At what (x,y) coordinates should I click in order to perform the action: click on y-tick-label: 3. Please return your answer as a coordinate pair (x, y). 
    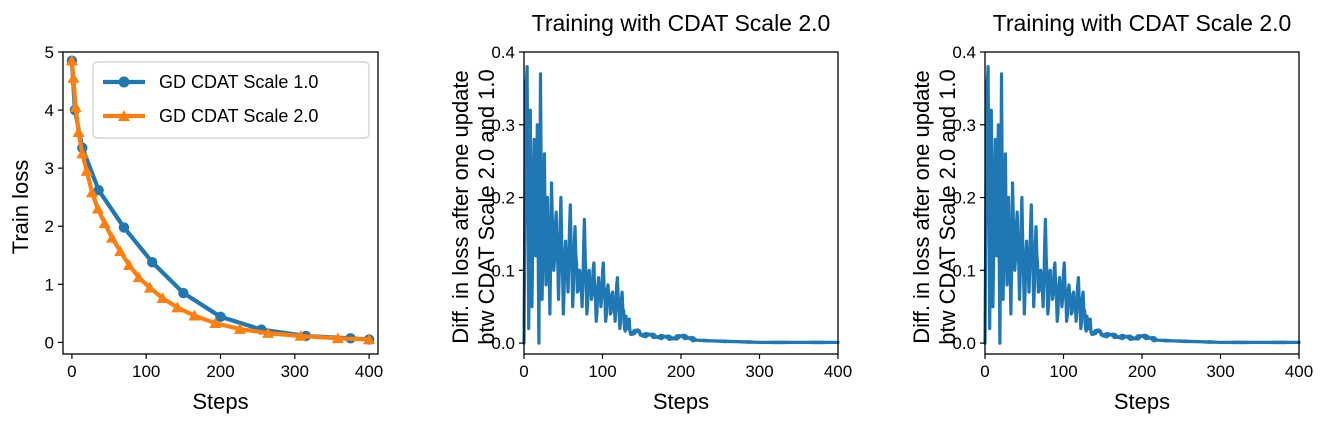
    Looking at the image, I should click on (49, 168).